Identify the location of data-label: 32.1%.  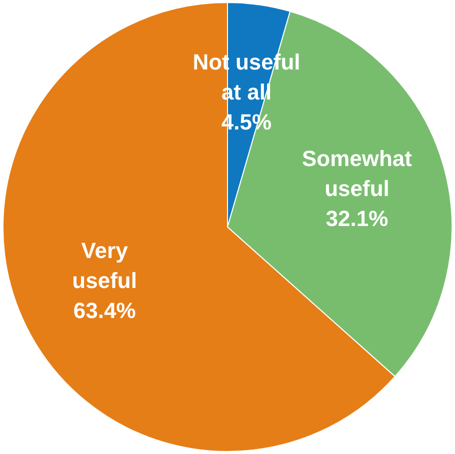
(357, 218).